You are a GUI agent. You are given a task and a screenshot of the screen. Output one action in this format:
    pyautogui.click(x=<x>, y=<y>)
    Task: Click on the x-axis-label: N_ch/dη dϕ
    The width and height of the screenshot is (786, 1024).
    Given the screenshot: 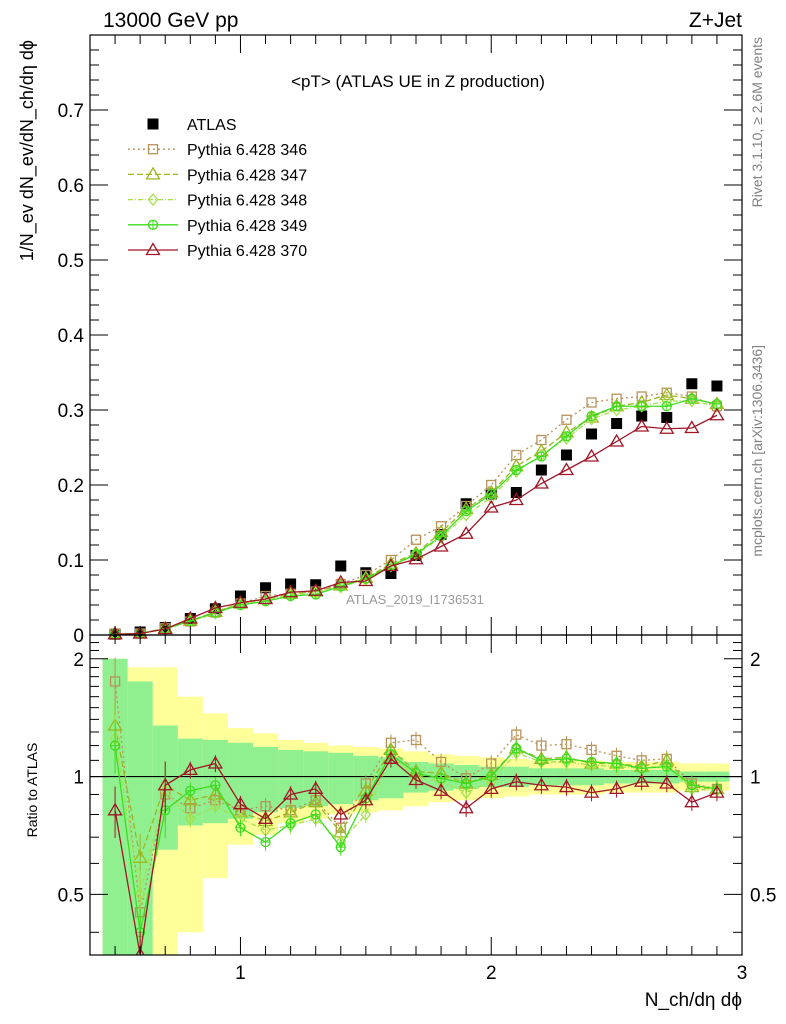 What is the action you would take?
    pyautogui.click(x=693, y=1000)
    